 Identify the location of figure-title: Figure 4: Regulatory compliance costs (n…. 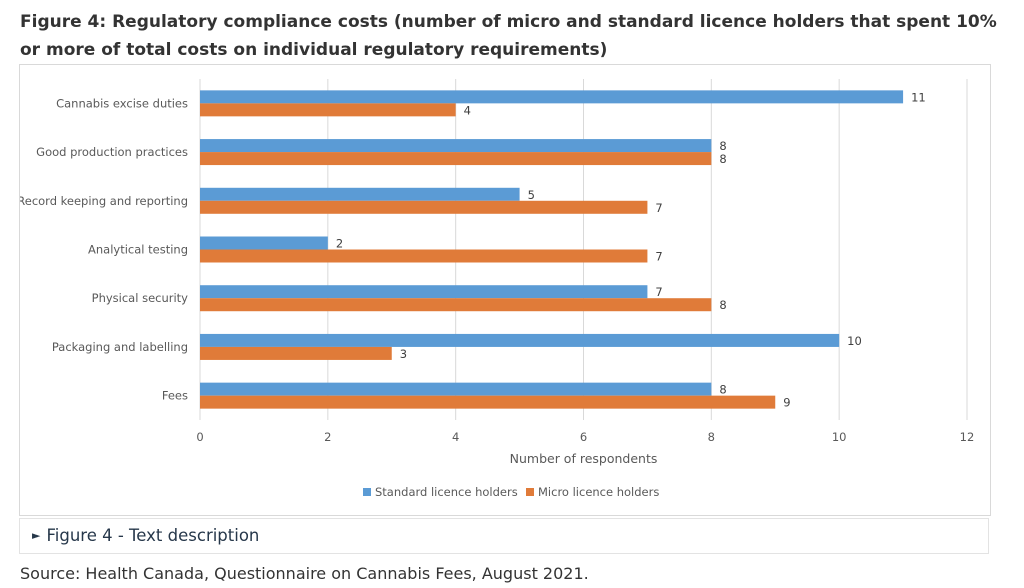
(508, 36).